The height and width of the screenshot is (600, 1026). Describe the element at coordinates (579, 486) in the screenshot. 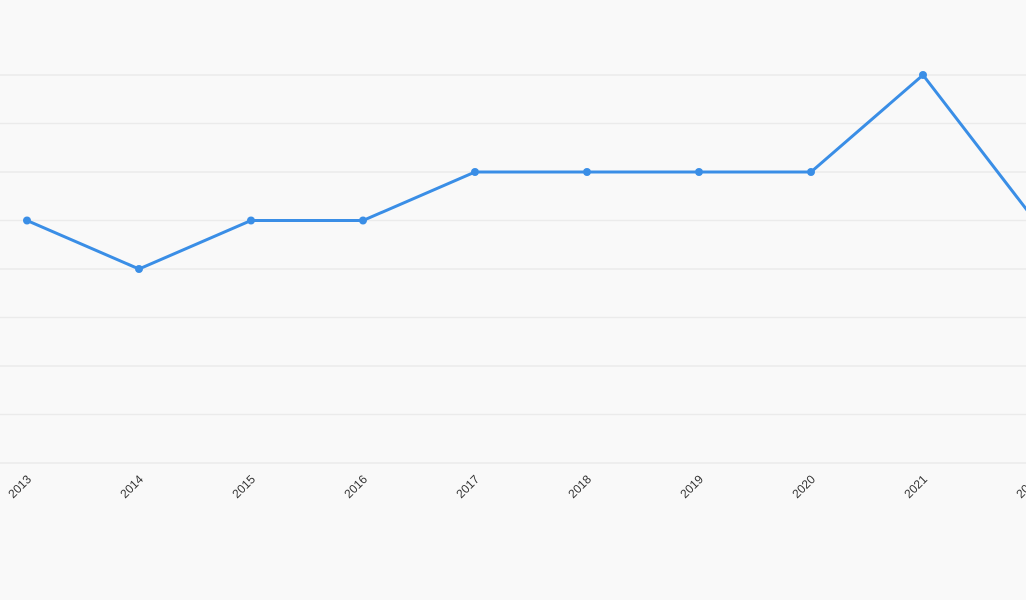

I see `x-tick-label: 2018` at that location.